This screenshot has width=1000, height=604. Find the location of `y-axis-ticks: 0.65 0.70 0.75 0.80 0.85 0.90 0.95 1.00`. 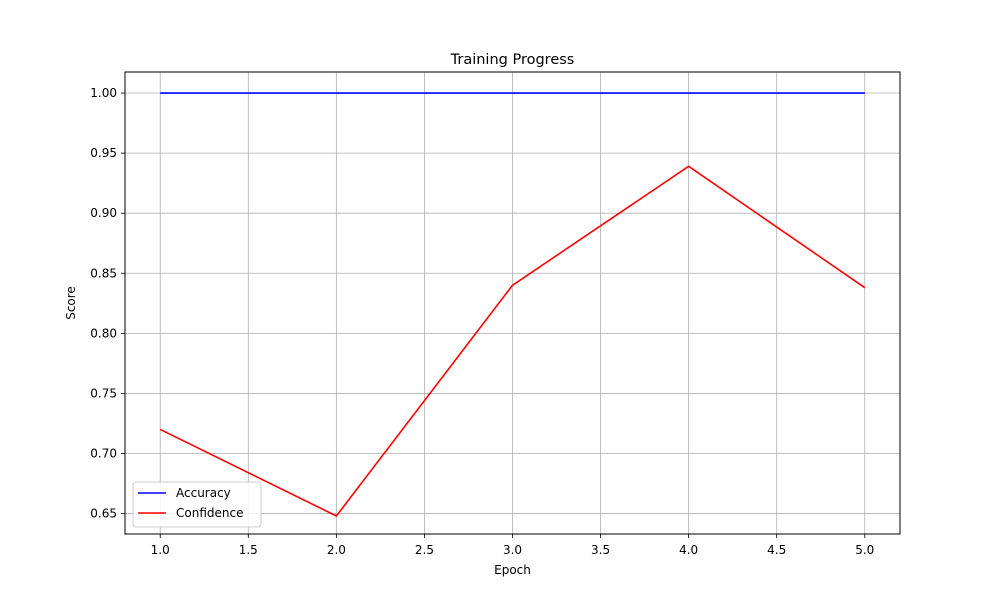

y-axis-ticks: 0.65 0.70 0.75 0.80 0.85 0.90 0.95 1.00 is located at coordinates (107, 303).